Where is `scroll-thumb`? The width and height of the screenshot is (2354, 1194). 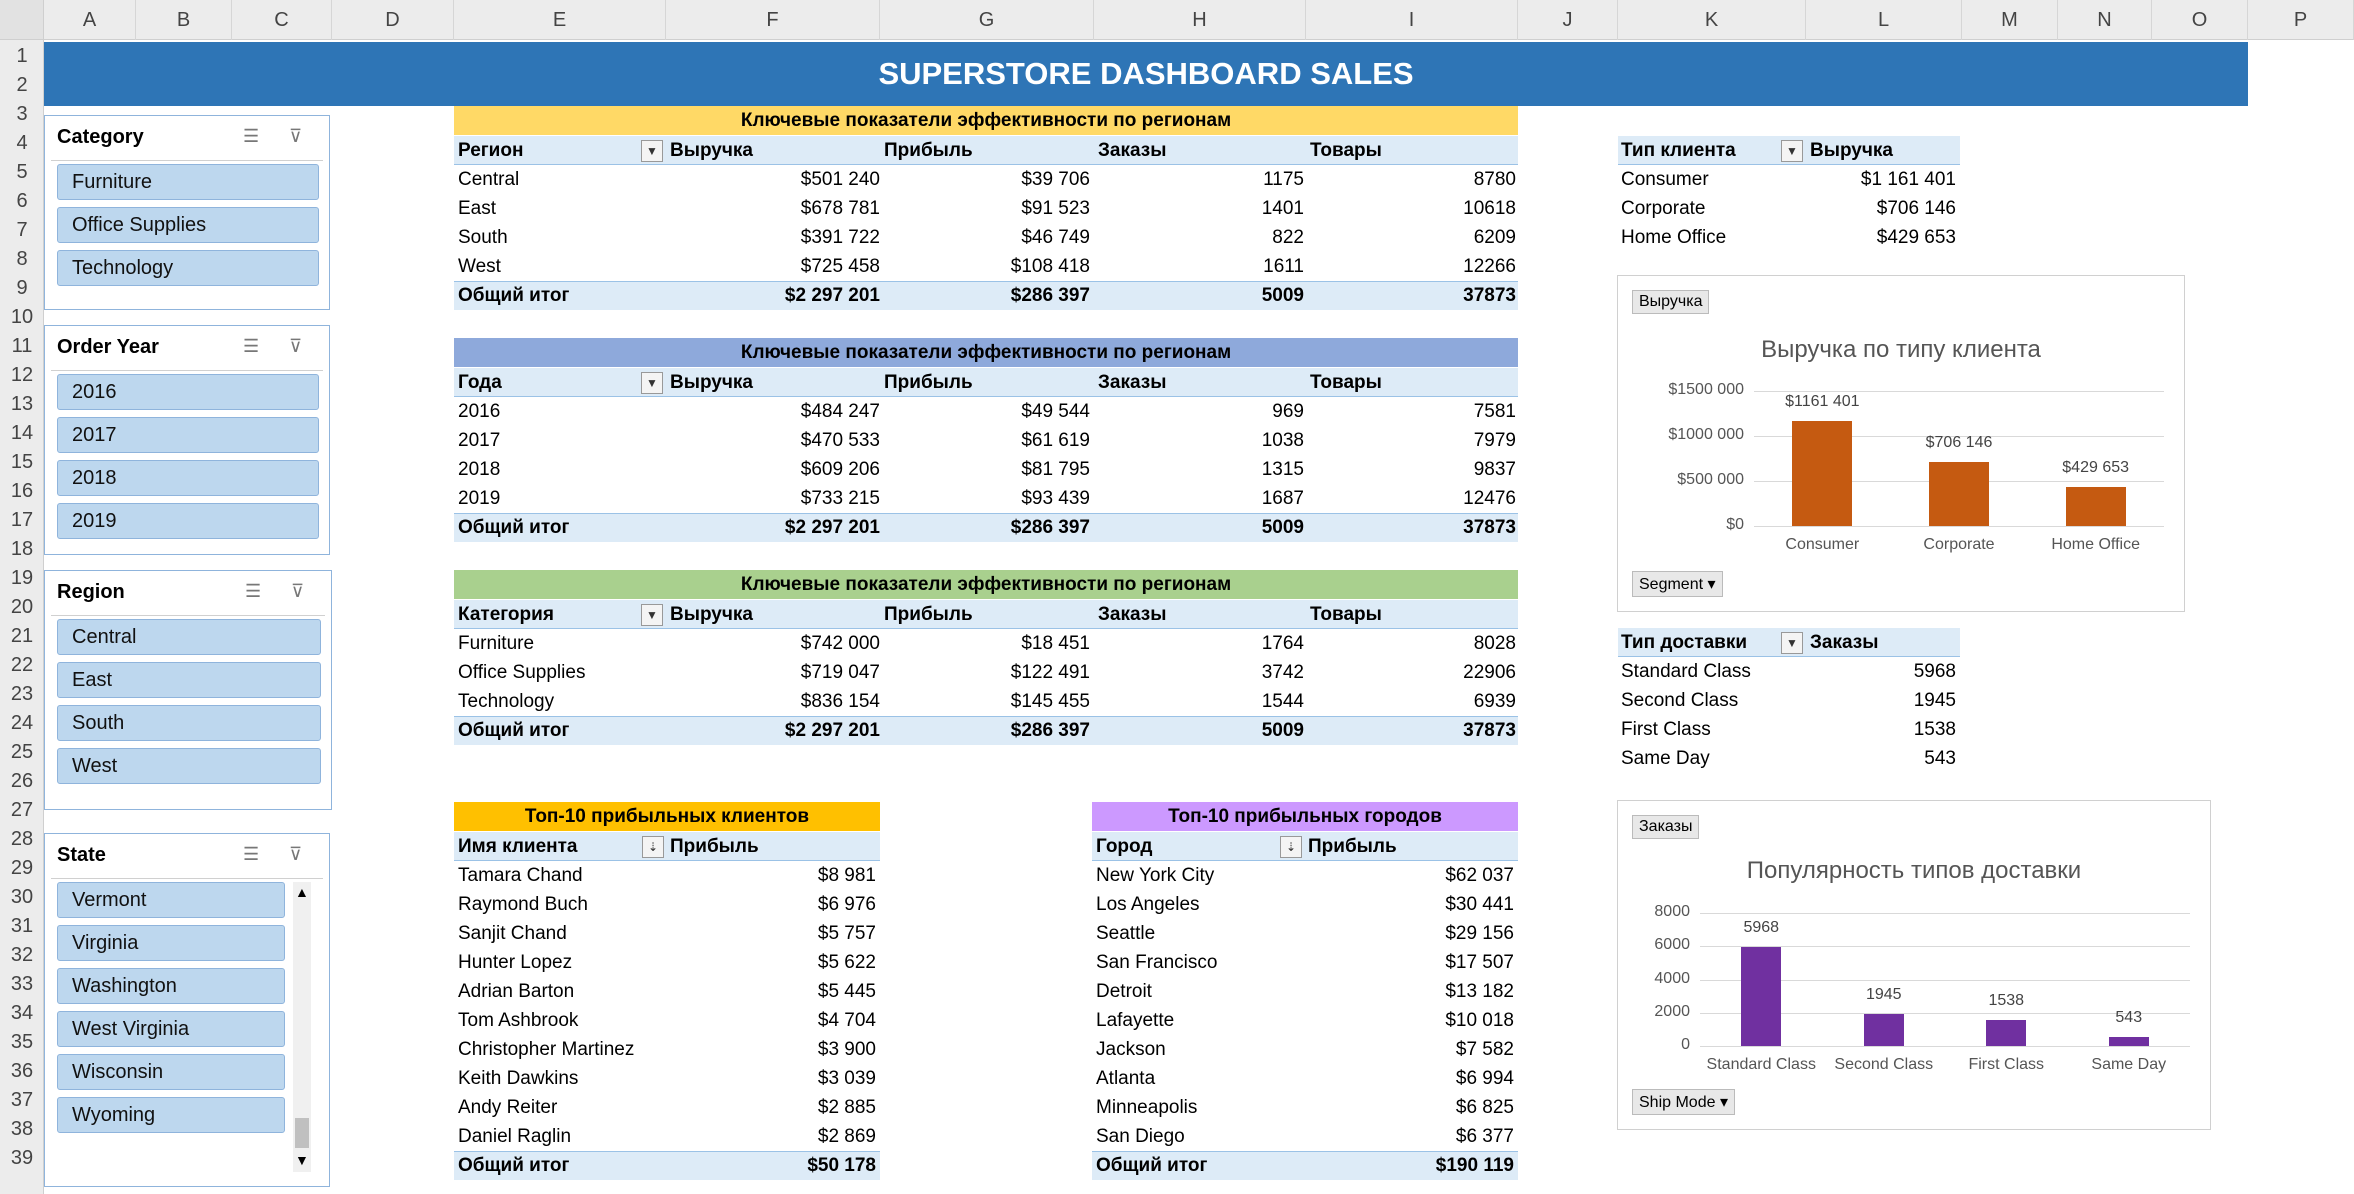
scroll-thumb is located at coordinates (302, 1133).